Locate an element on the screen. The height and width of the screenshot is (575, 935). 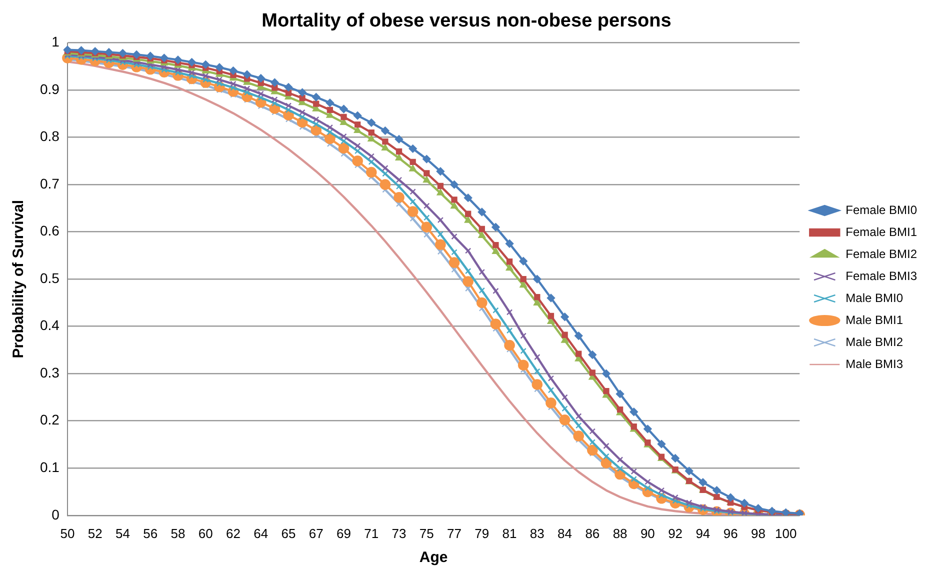
y-tick-label: 0.4 is located at coordinates (50, 325).